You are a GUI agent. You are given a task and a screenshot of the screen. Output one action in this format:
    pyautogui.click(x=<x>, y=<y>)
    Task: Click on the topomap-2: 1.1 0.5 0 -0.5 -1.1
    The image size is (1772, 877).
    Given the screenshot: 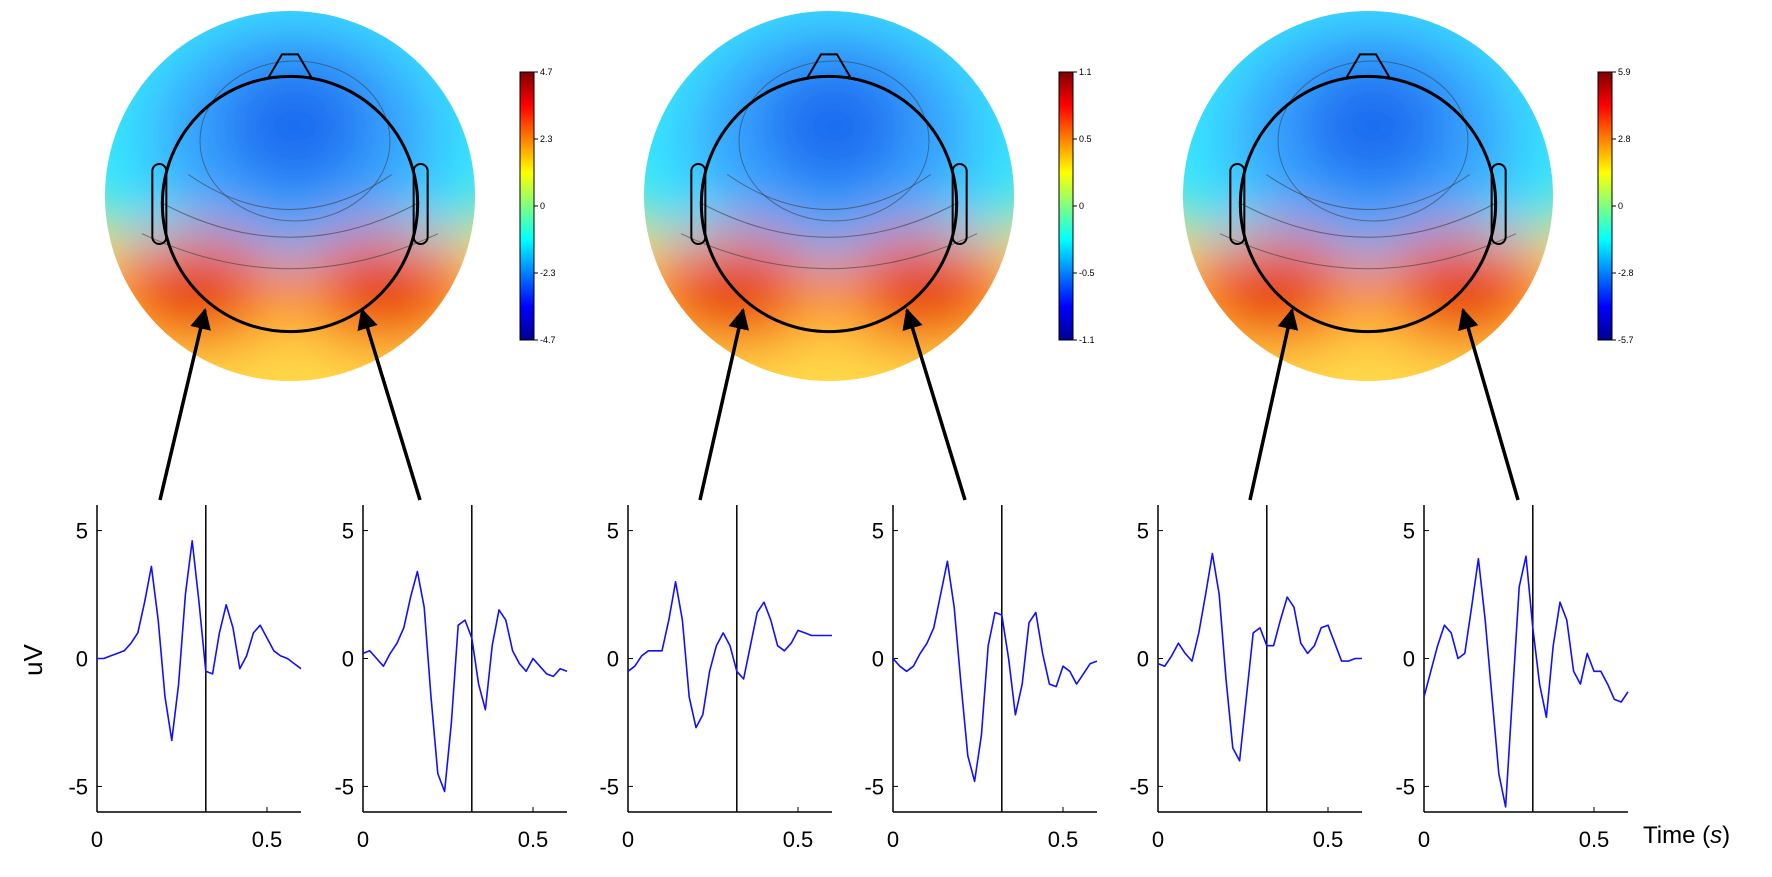 What is the action you would take?
    pyautogui.click(x=869, y=196)
    